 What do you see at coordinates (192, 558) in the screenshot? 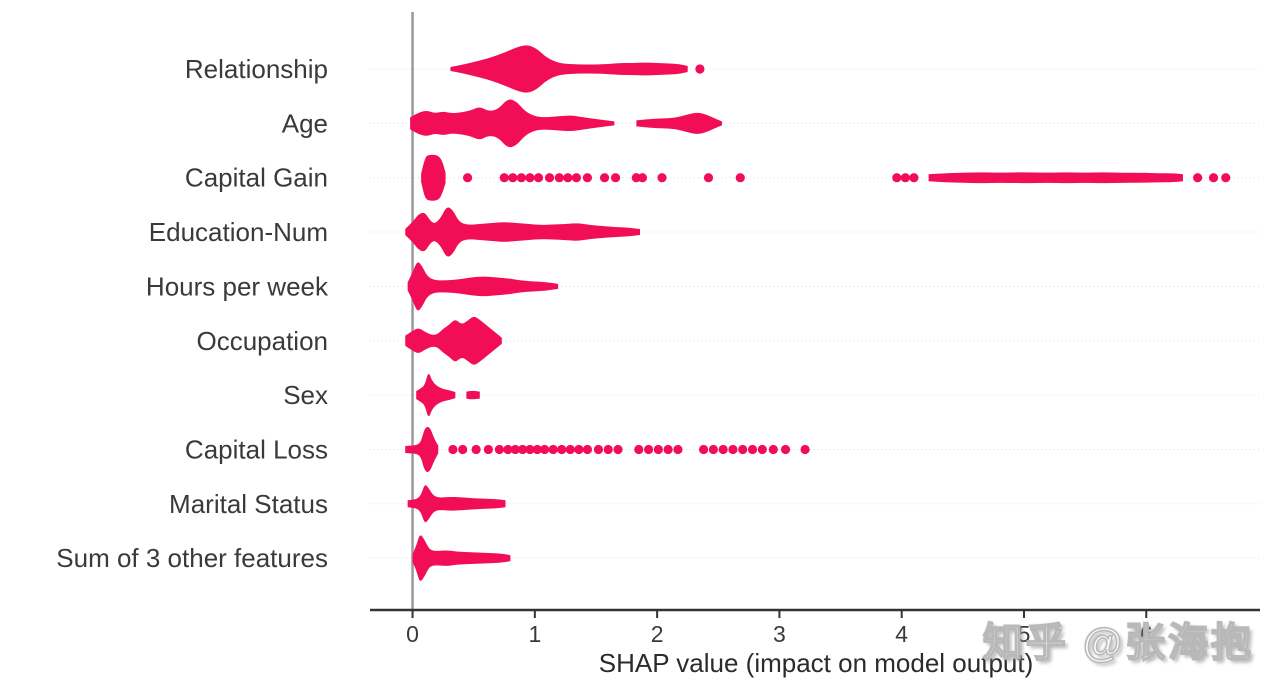
I see `feature-label-sum-of-3-other-features: Sum of 3 other features` at bounding box center [192, 558].